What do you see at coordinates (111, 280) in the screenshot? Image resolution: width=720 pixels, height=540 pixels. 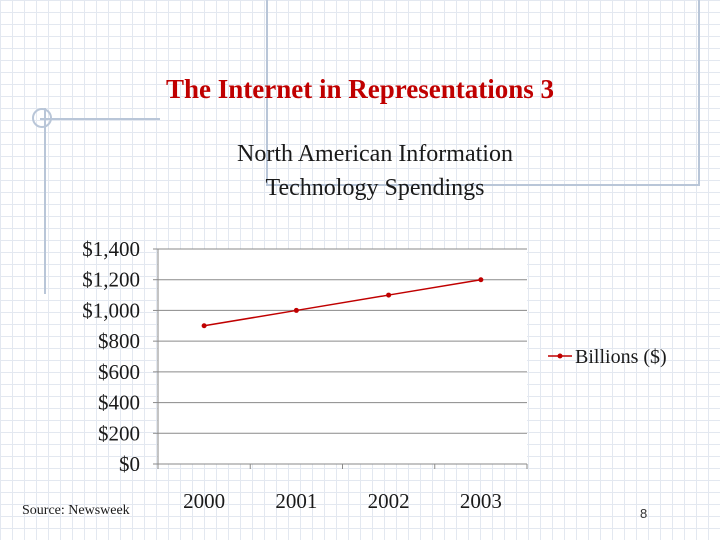 I see `y-tick-label: $1,200` at bounding box center [111, 280].